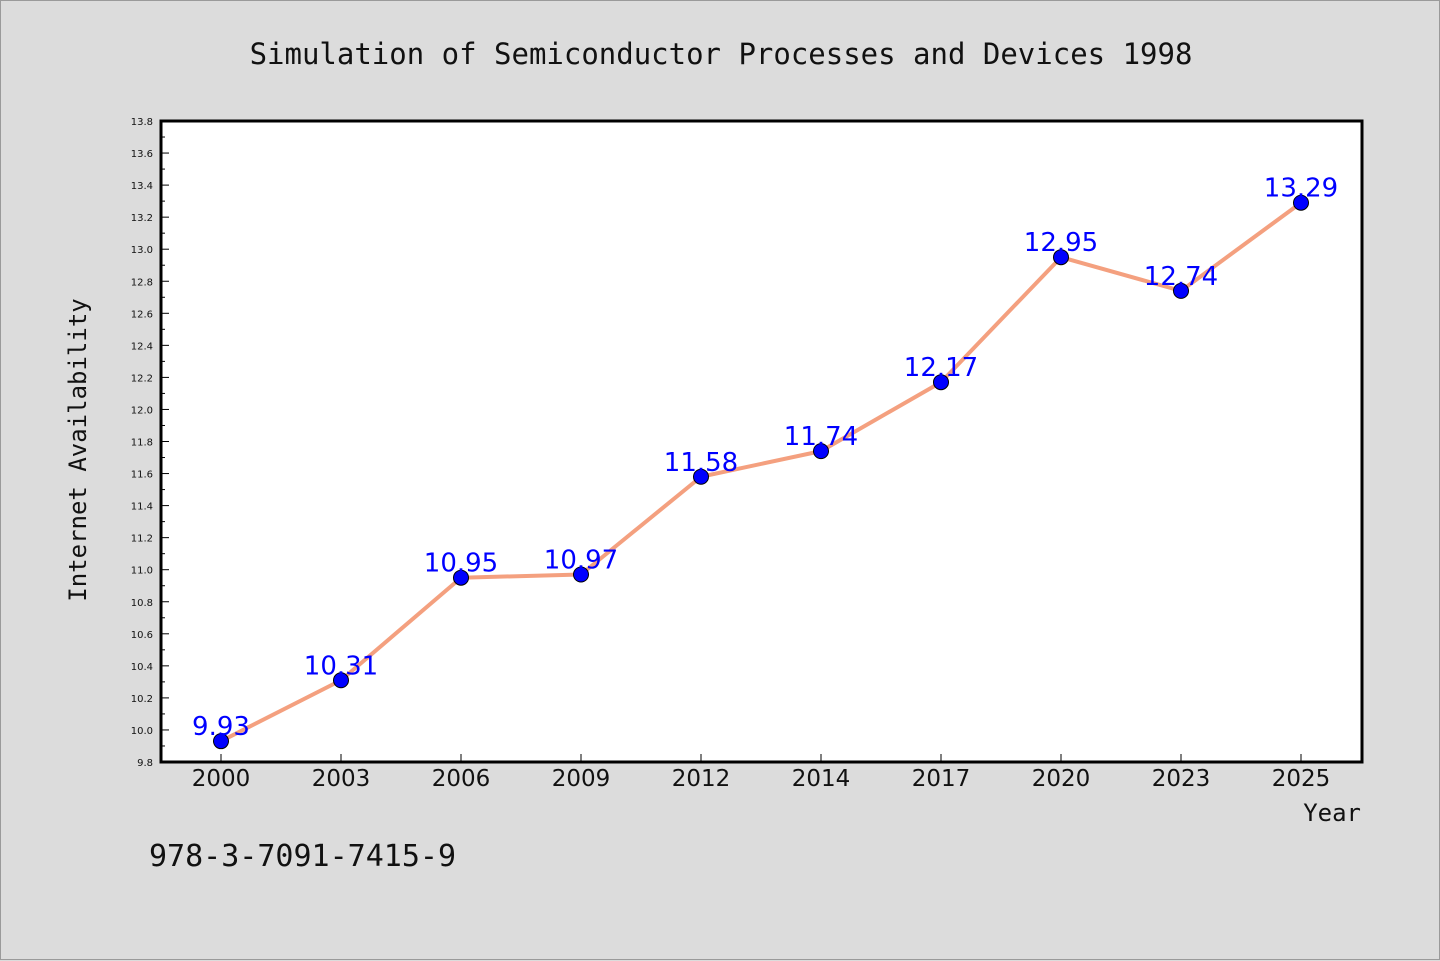 This screenshot has height=961, width=1440. What do you see at coordinates (1061, 779) in the screenshot?
I see `x-tick-label: 2020` at bounding box center [1061, 779].